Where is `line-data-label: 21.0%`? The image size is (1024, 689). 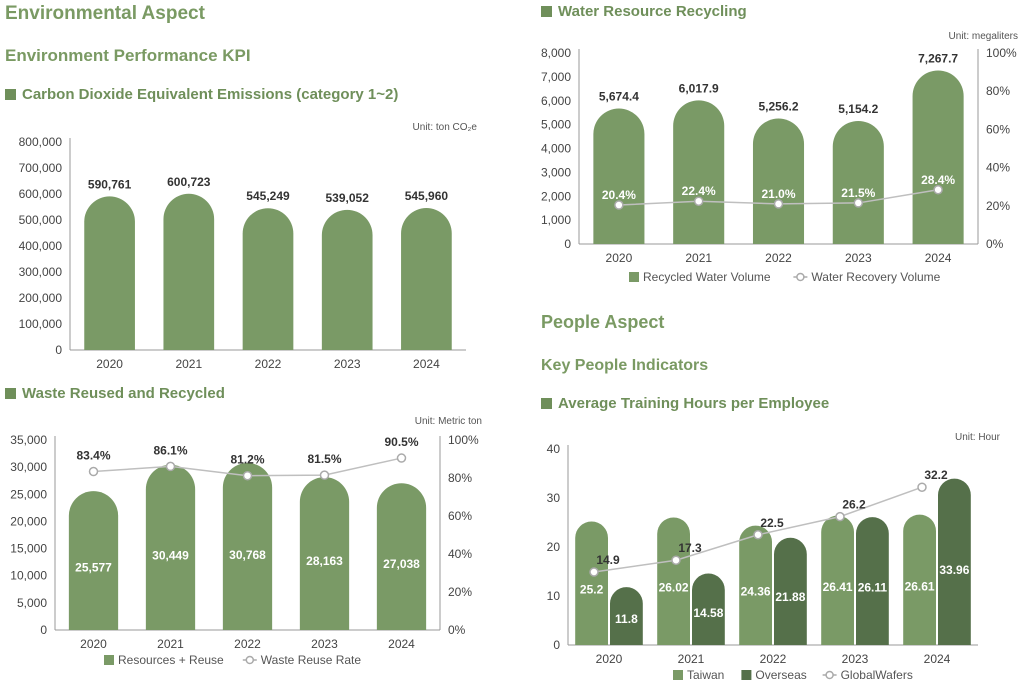
line-data-label: 21.0% is located at coordinates (778, 194).